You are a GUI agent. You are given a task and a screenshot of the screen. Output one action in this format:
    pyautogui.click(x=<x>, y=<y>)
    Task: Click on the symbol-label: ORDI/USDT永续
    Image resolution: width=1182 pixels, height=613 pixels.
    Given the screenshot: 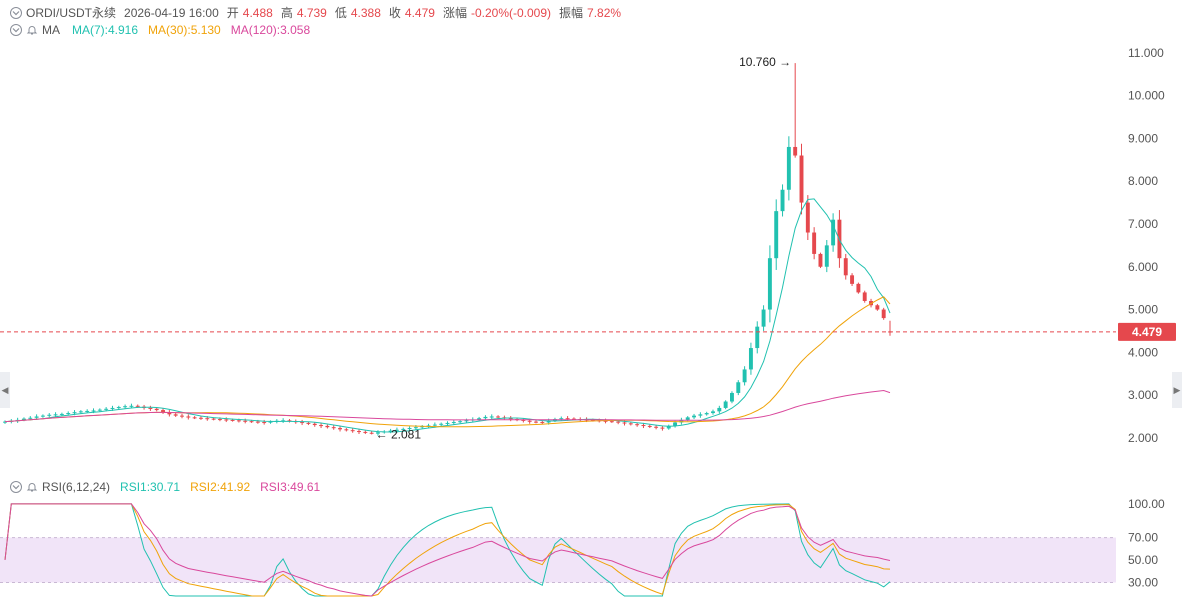 What is the action you would take?
    pyautogui.click(x=71, y=13)
    